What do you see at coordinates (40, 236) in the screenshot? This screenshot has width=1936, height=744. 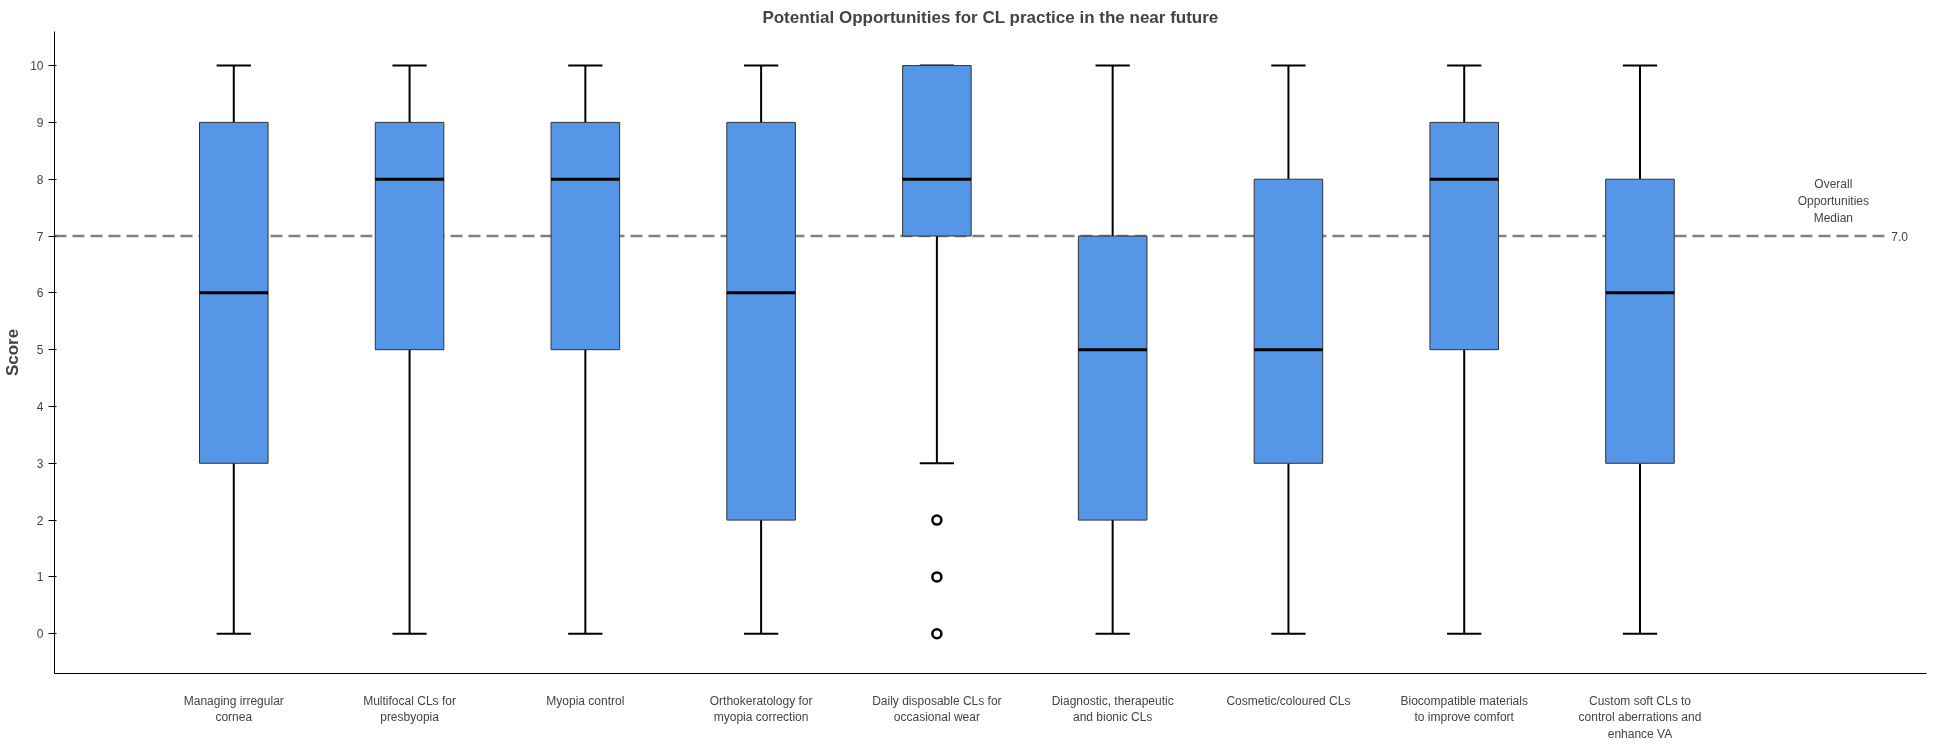 I see `y-tick-label: 7` at bounding box center [40, 236].